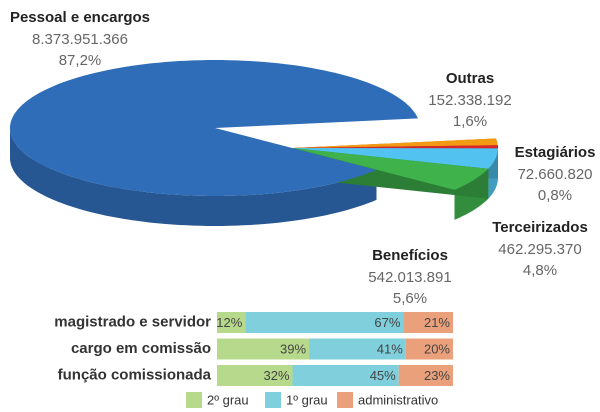 The width and height of the screenshot is (600, 412). What do you see at coordinates (539, 249) in the screenshot?
I see `slice-value: 462.295.370` at bounding box center [539, 249].